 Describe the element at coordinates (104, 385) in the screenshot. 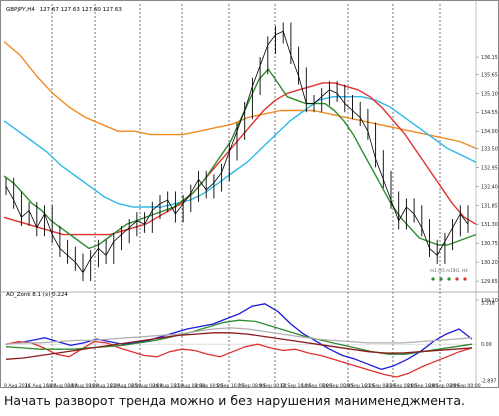

I see `x-tick-label-4: 19 Aug 16:00` at that location.